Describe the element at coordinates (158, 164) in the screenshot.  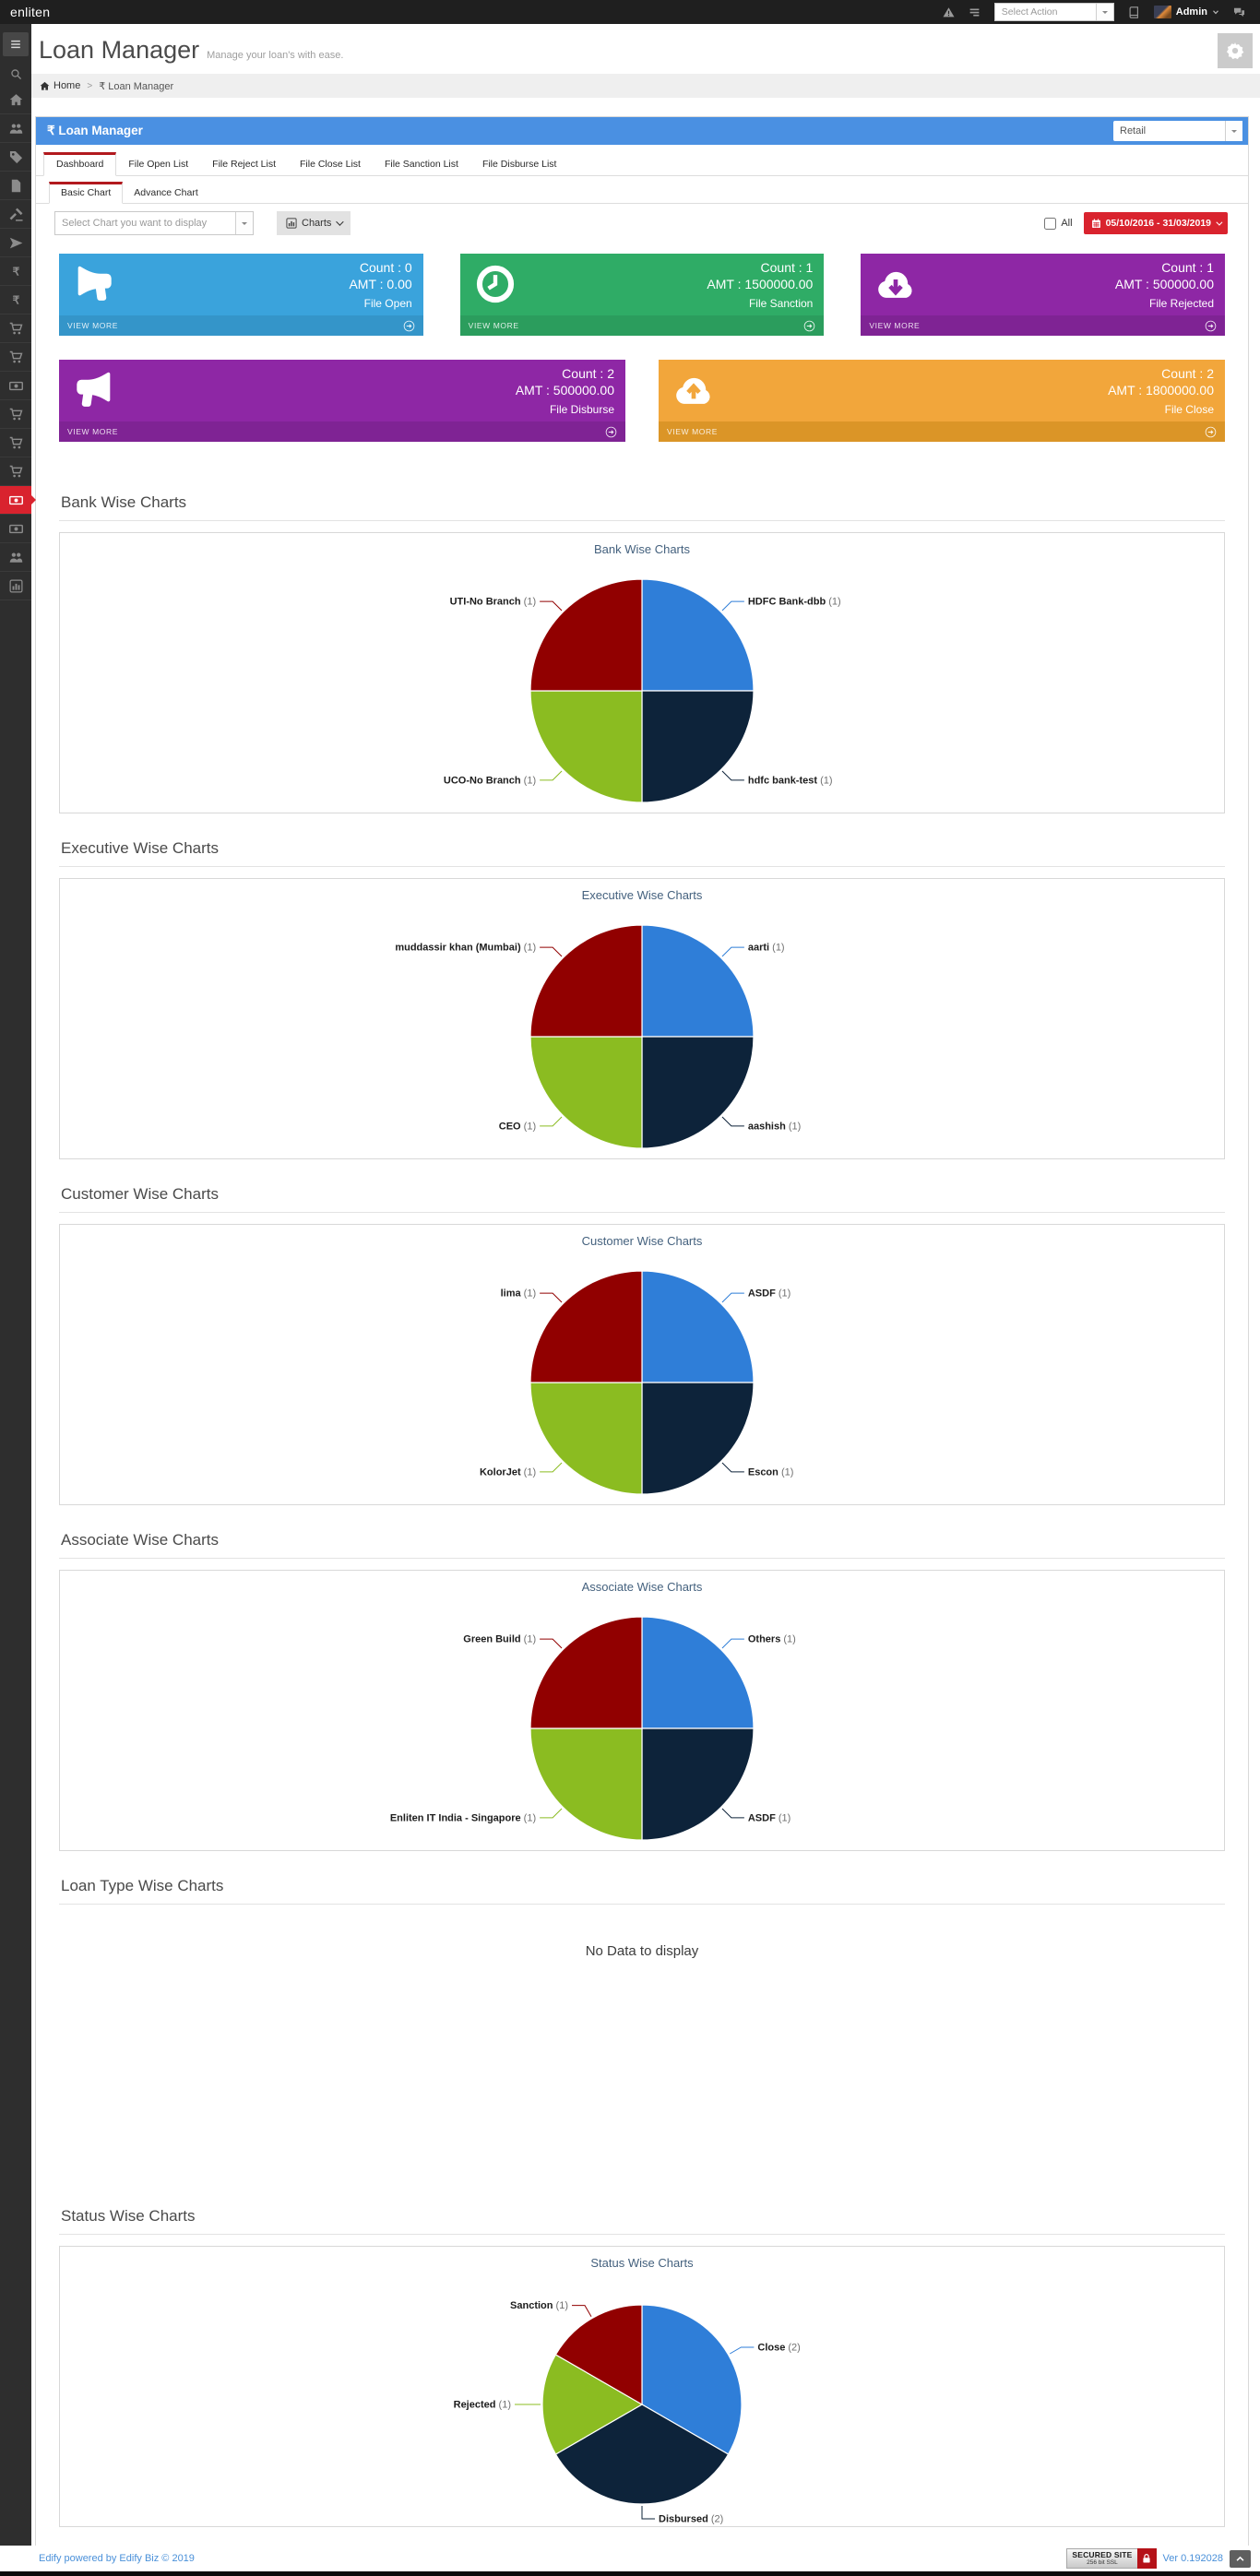
I see `tab-file-open-list: File Open List` at that location.